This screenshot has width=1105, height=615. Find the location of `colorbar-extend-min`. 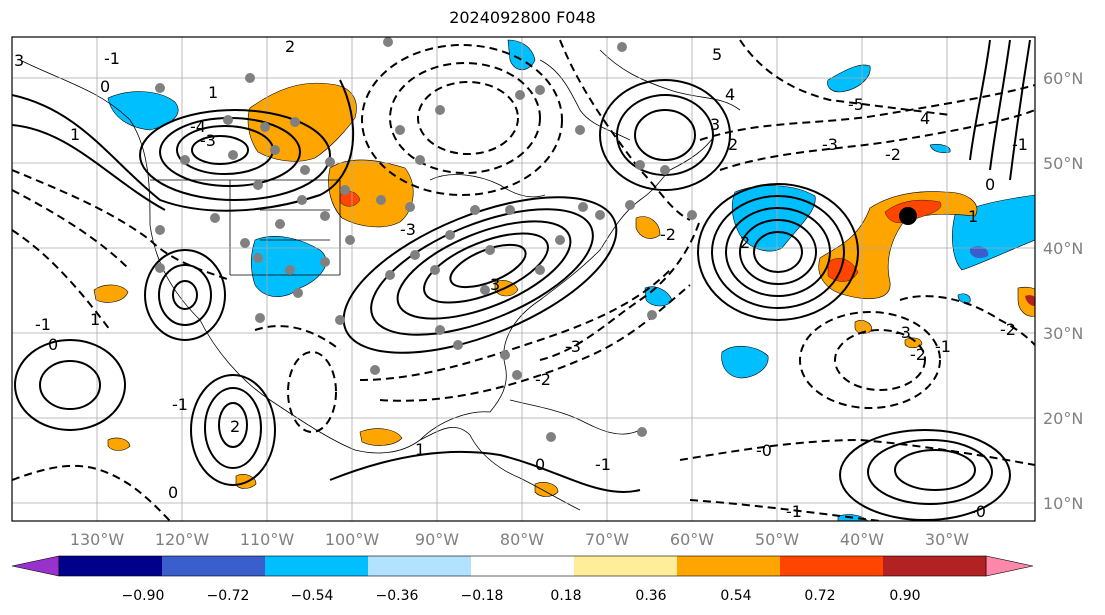

colorbar-extend-min is located at coordinates (35, 566).